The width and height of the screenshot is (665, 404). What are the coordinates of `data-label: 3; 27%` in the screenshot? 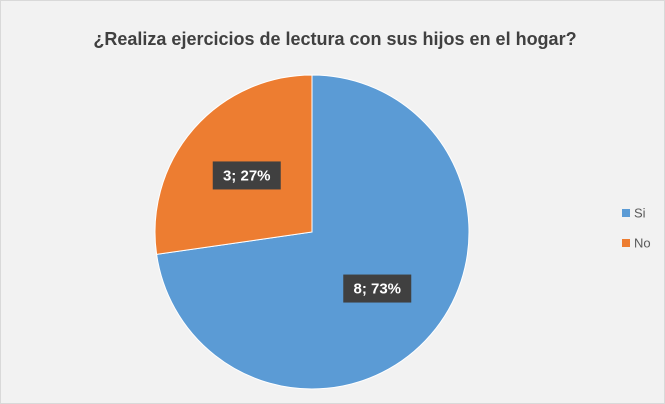 It's located at (247, 175).